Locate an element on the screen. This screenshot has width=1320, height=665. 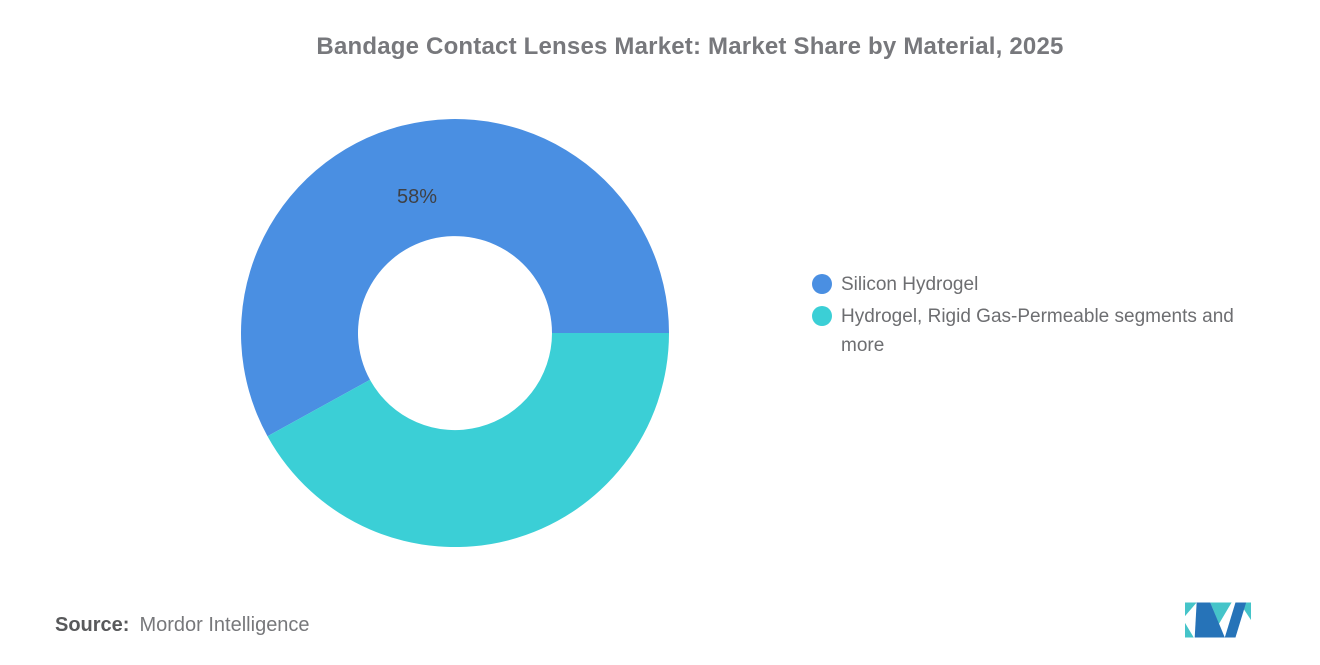
source-value: Mordor Intelligence is located at coordinates (224, 625).